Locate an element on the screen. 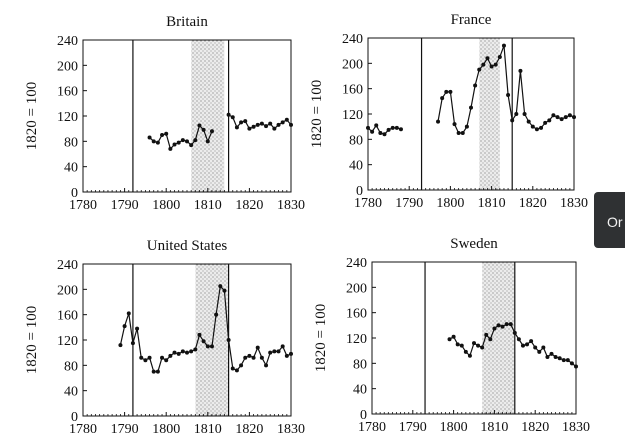  side-tab: Or is located at coordinates (609, 220).